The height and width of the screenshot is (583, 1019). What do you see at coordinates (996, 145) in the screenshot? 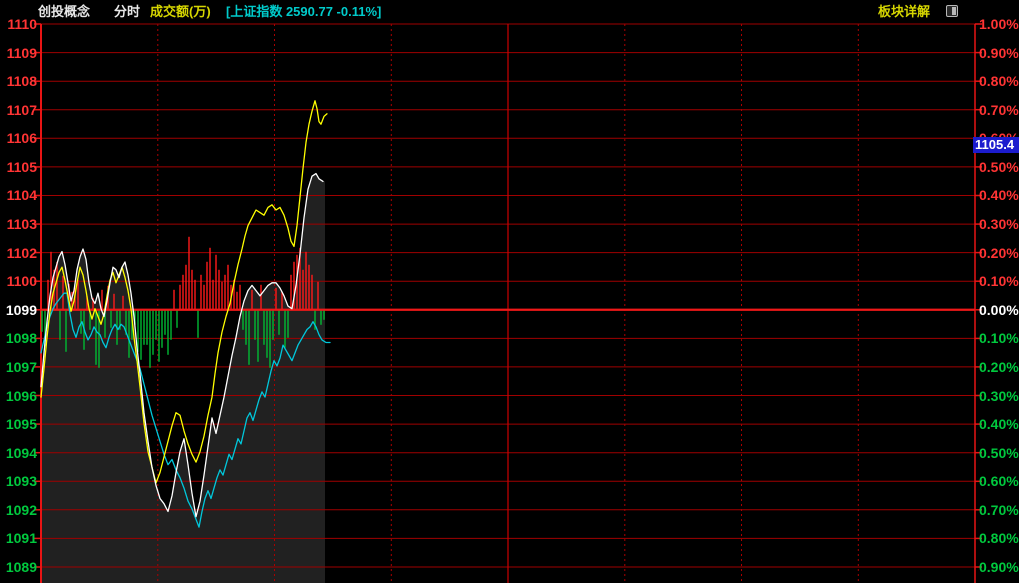
I see `current-price-badge: 1105.4` at bounding box center [996, 145].